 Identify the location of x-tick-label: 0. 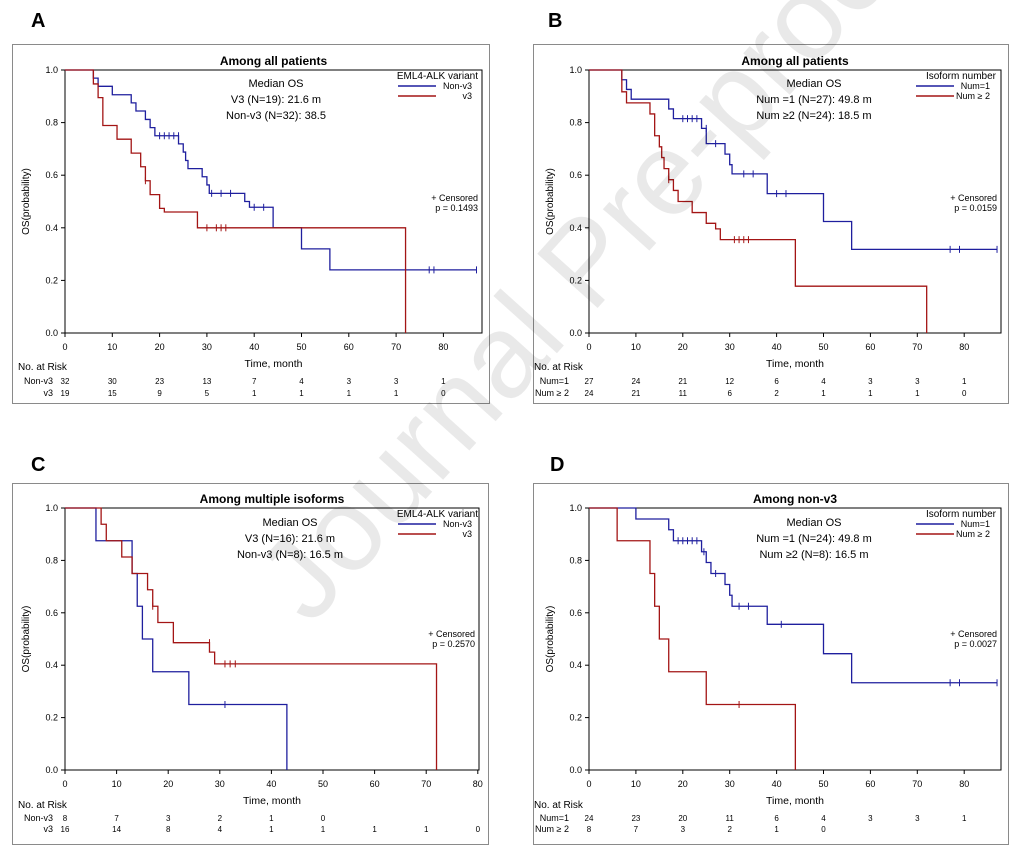
(64, 347).